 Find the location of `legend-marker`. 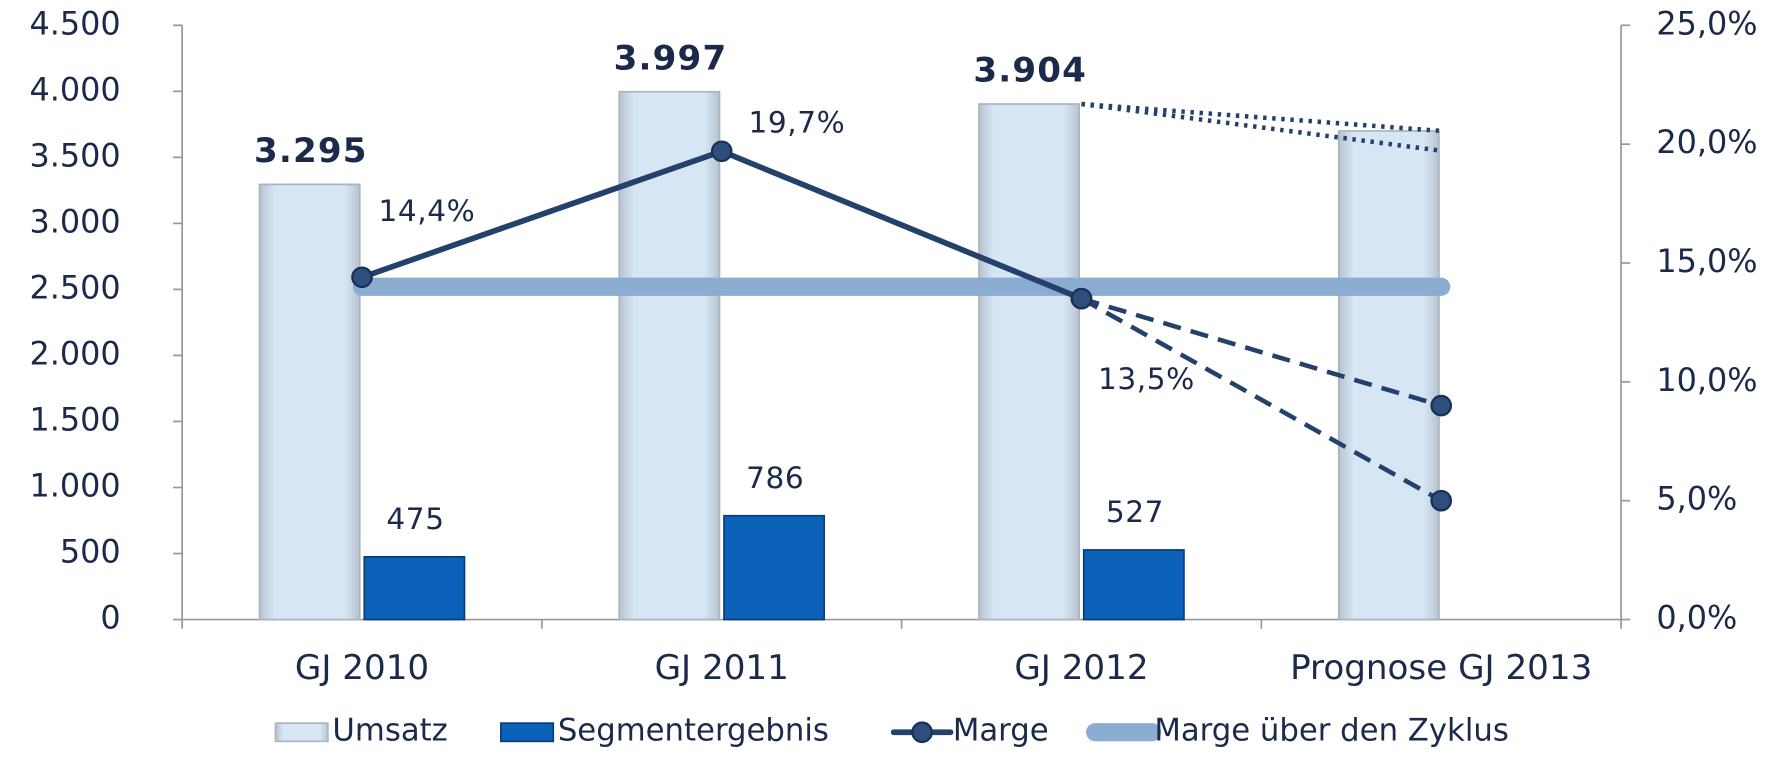

legend-marker is located at coordinates (922, 732).